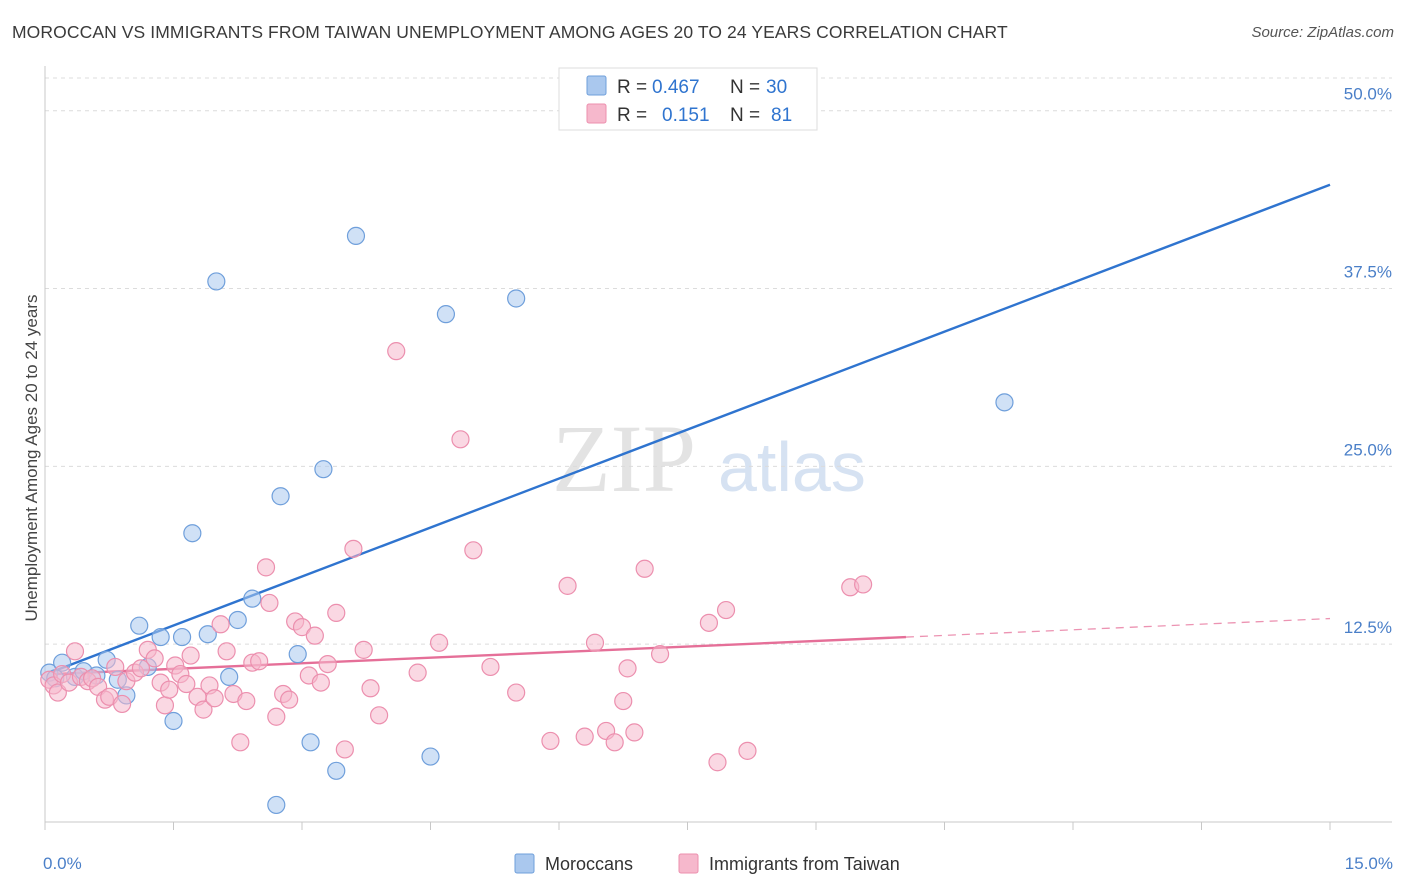 The width and height of the screenshot is (1406, 892). I want to click on legend-bottom: Moroccans Immigrants from Taiwan, so click(707, 863).